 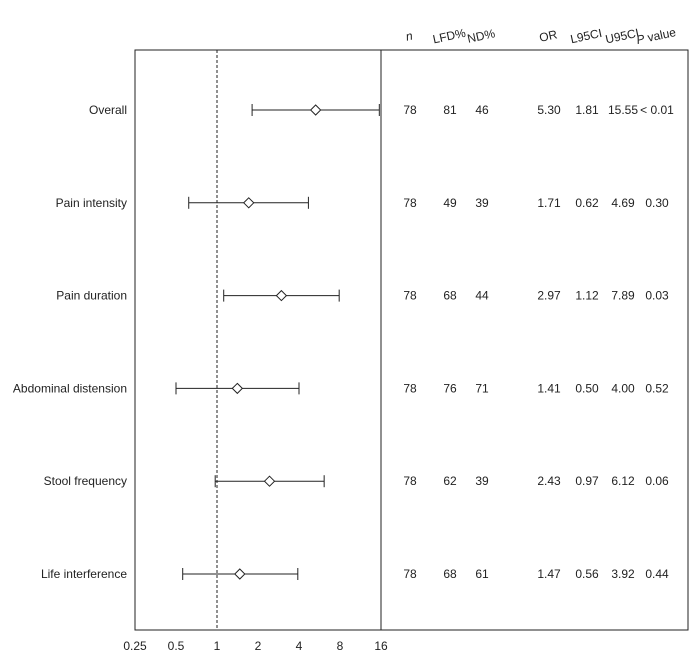 I want to click on x-tick-label: 1, so click(x=217, y=646).